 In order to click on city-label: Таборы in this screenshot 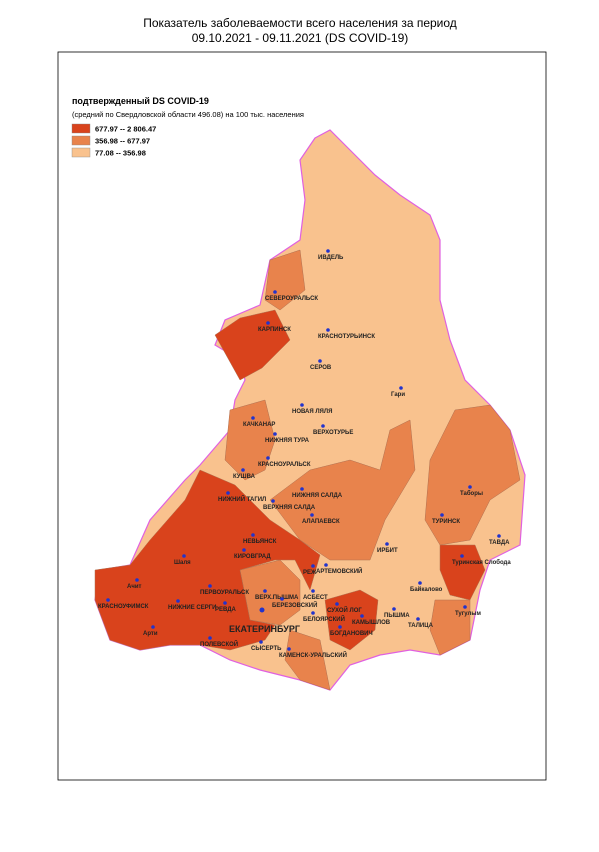, I will do `click(471, 493)`.